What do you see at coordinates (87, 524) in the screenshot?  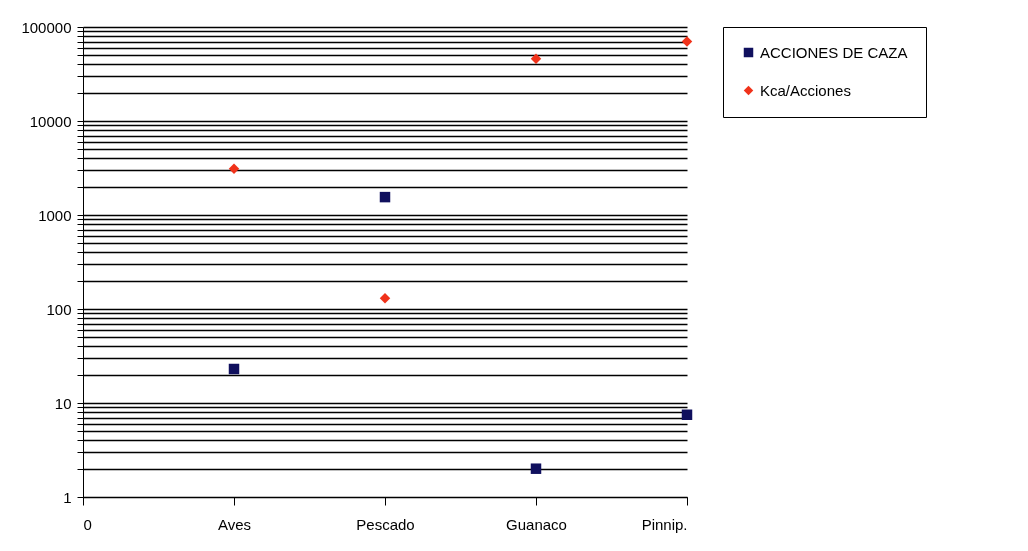 I see `x-tick-label: 0` at bounding box center [87, 524].